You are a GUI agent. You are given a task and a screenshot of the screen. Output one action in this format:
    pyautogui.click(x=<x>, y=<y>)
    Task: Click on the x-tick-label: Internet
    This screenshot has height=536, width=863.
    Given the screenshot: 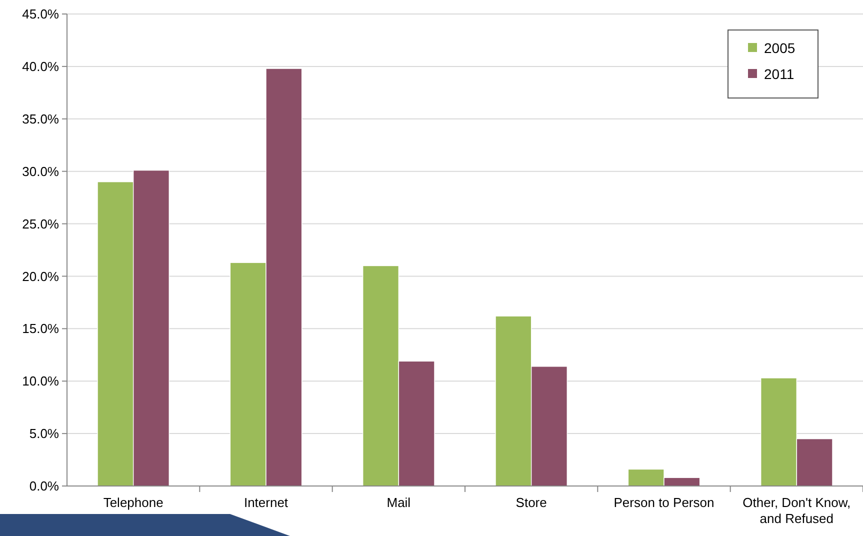 What is the action you would take?
    pyautogui.click(x=266, y=502)
    